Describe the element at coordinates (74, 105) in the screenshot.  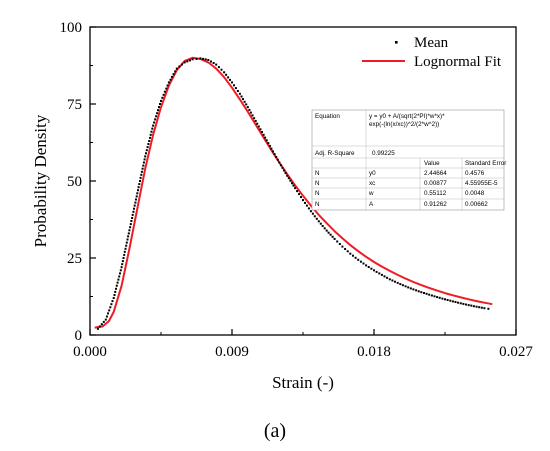
I see `y-tick-label: 75` at that location.